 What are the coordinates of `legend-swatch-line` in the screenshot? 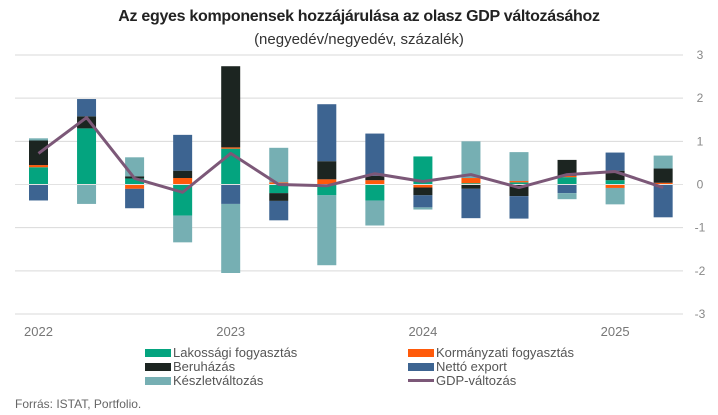 It's located at (421, 381).